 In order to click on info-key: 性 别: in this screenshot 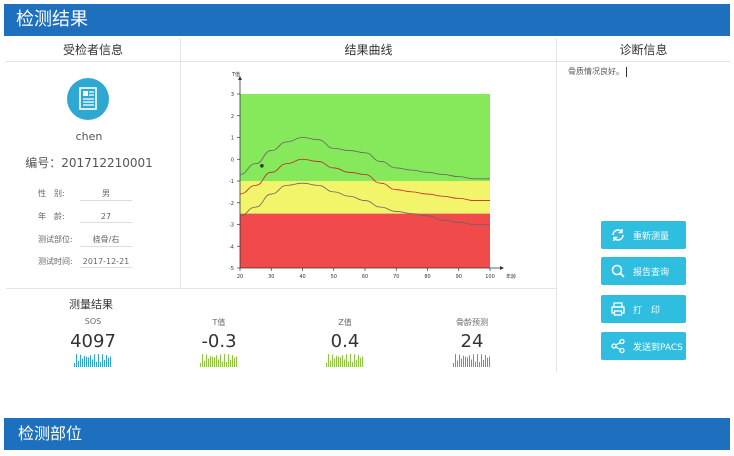, I will do `click(51, 193)`.